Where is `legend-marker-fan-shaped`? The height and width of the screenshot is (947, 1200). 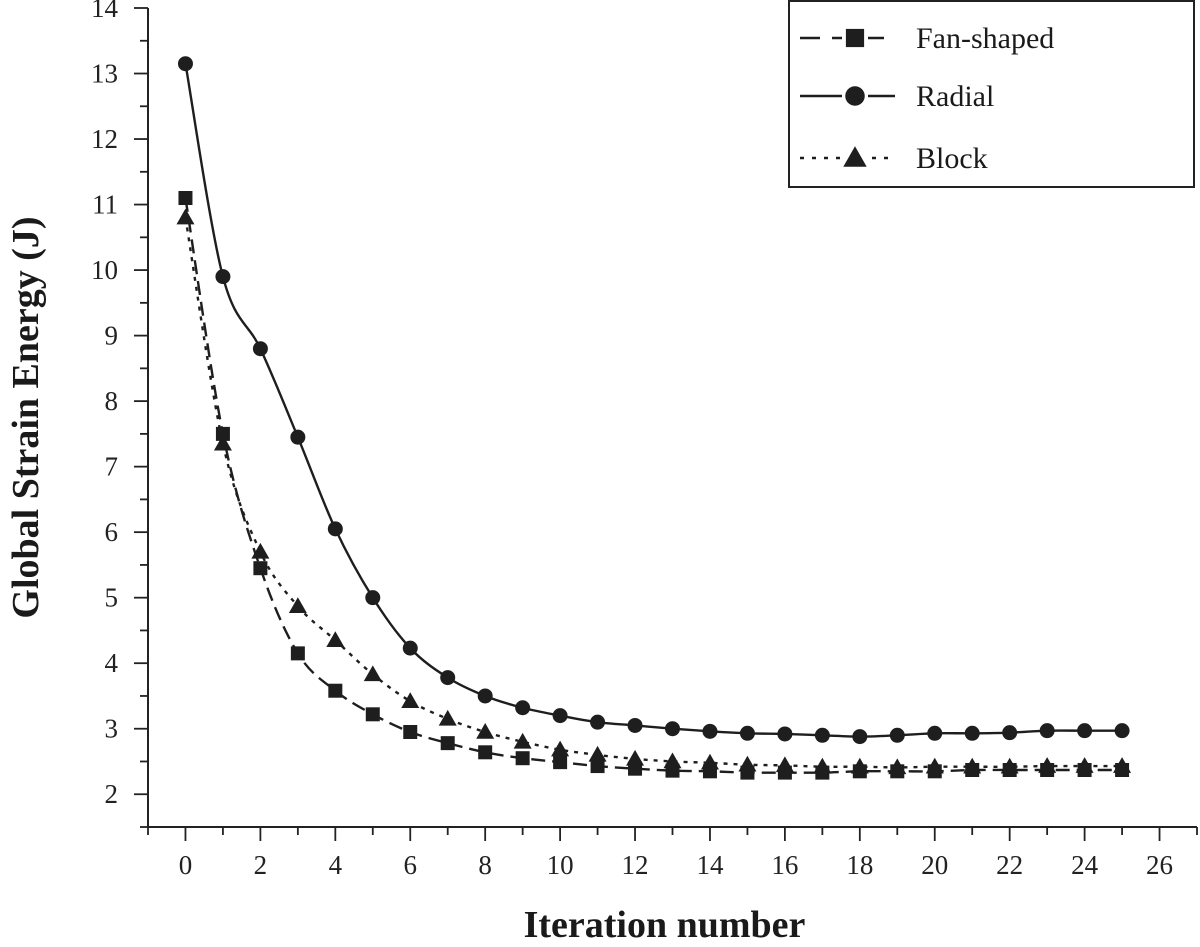
legend-marker-fan-shaped is located at coordinates (855, 38).